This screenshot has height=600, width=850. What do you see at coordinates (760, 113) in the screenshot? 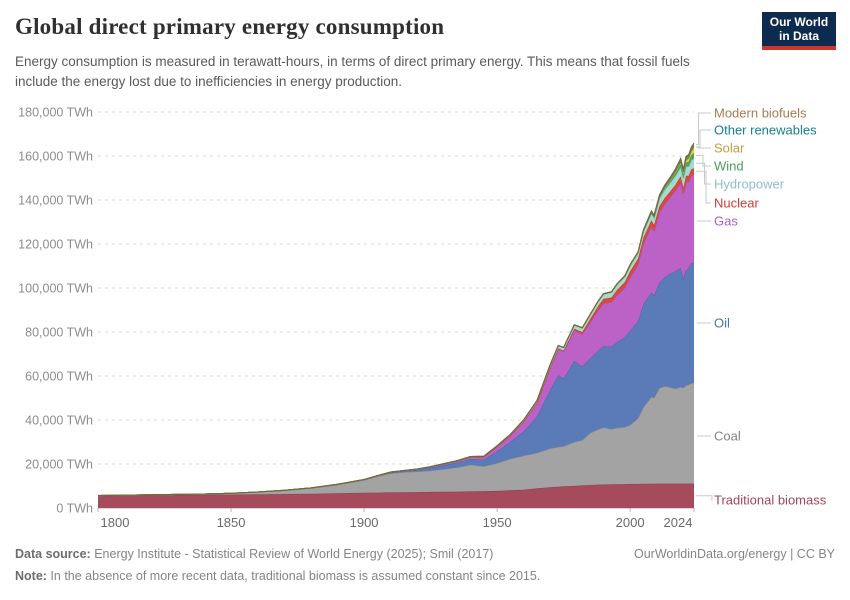
I see `legend-item-modern-biofuels: Modern biofuels` at bounding box center [760, 113].